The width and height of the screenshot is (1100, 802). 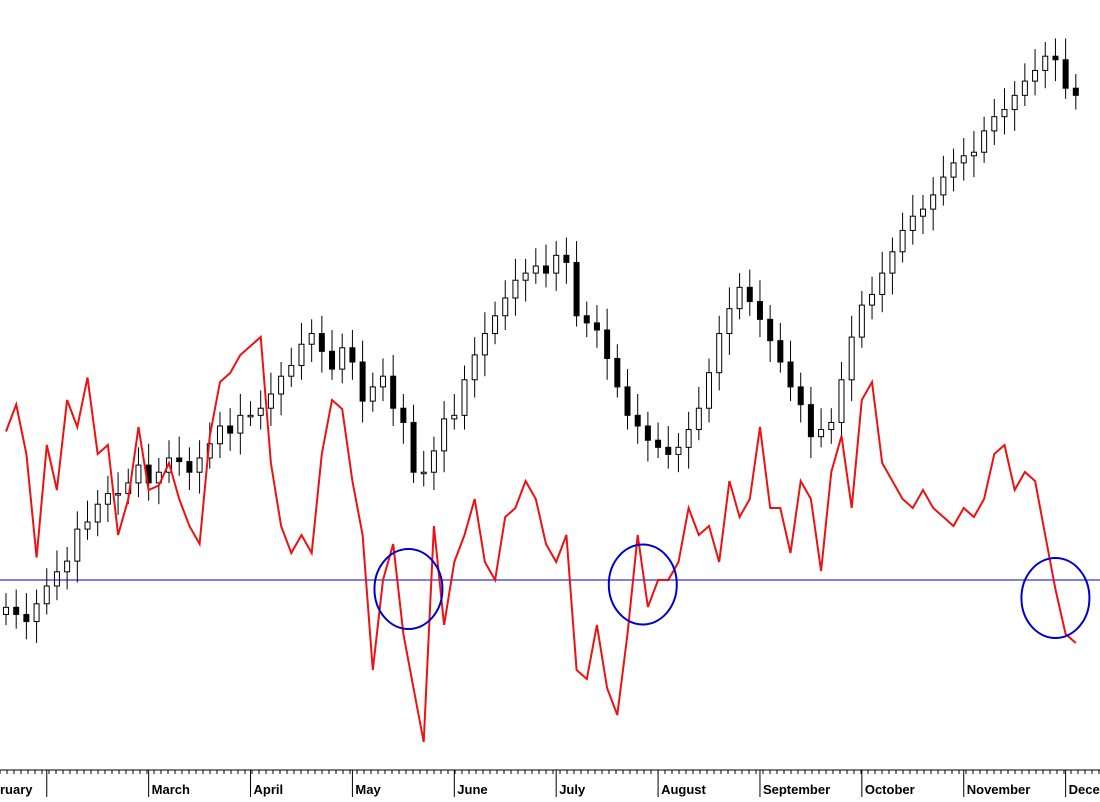 What do you see at coordinates (368, 789) in the screenshot?
I see `x-tick-label: May` at bounding box center [368, 789].